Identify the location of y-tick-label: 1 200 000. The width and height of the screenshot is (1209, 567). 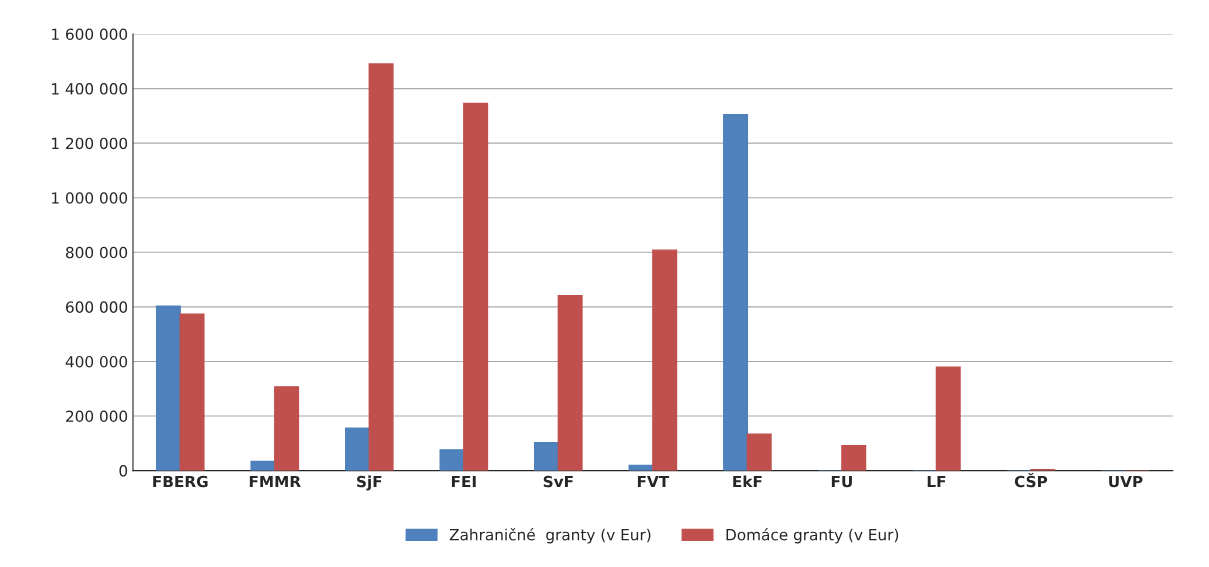
(90, 143).